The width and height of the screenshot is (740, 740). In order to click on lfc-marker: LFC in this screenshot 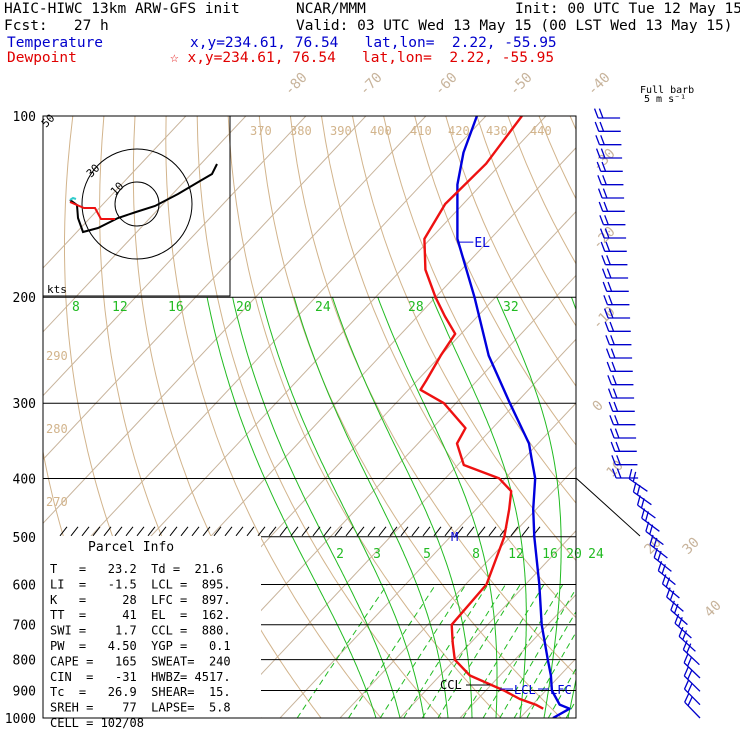, I will do `click(561, 690)`.